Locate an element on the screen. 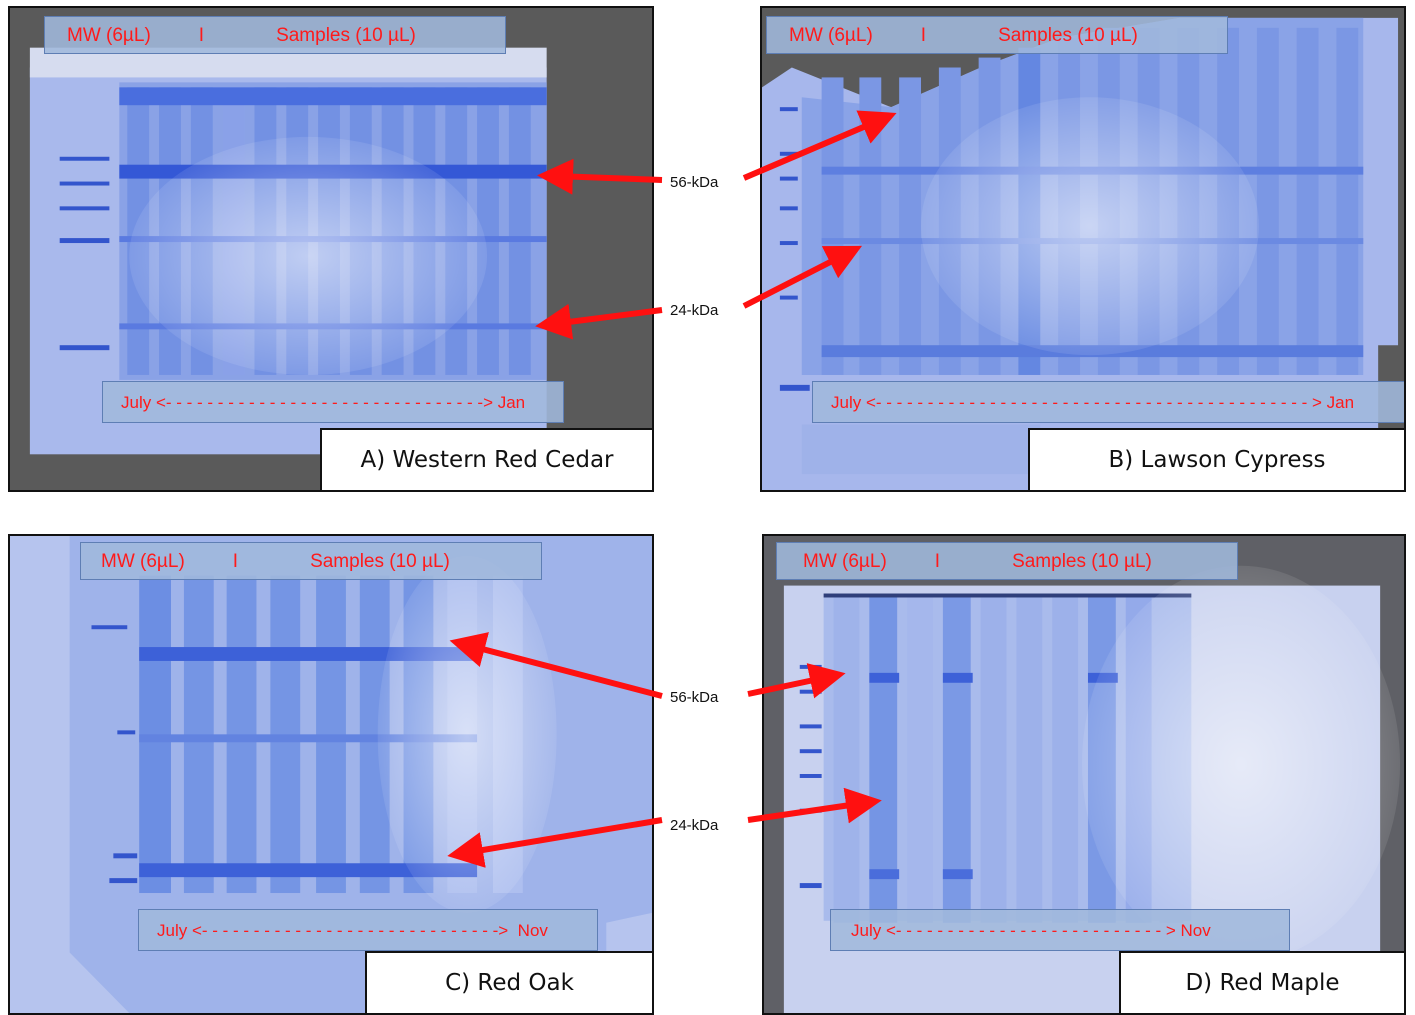 This screenshot has width=1415, height=1015. marker-label-56kda-top: 56-kDa is located at coordinates (694, 182).